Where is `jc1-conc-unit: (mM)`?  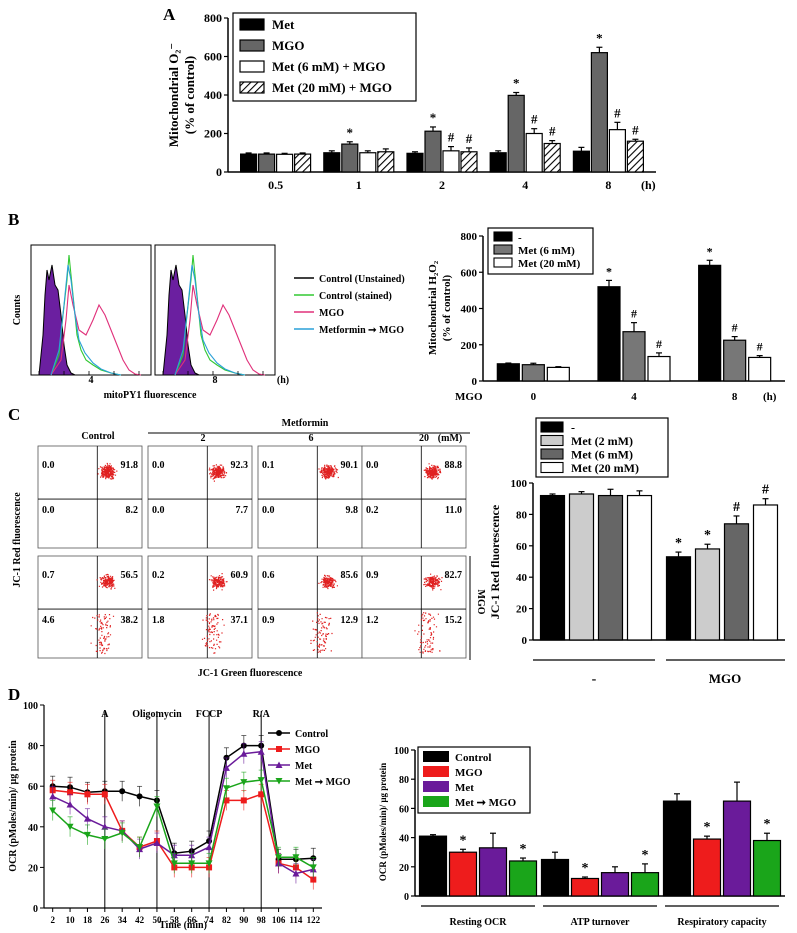 jc1-conc-unit: (mM) is located at coordinates (450, 438).